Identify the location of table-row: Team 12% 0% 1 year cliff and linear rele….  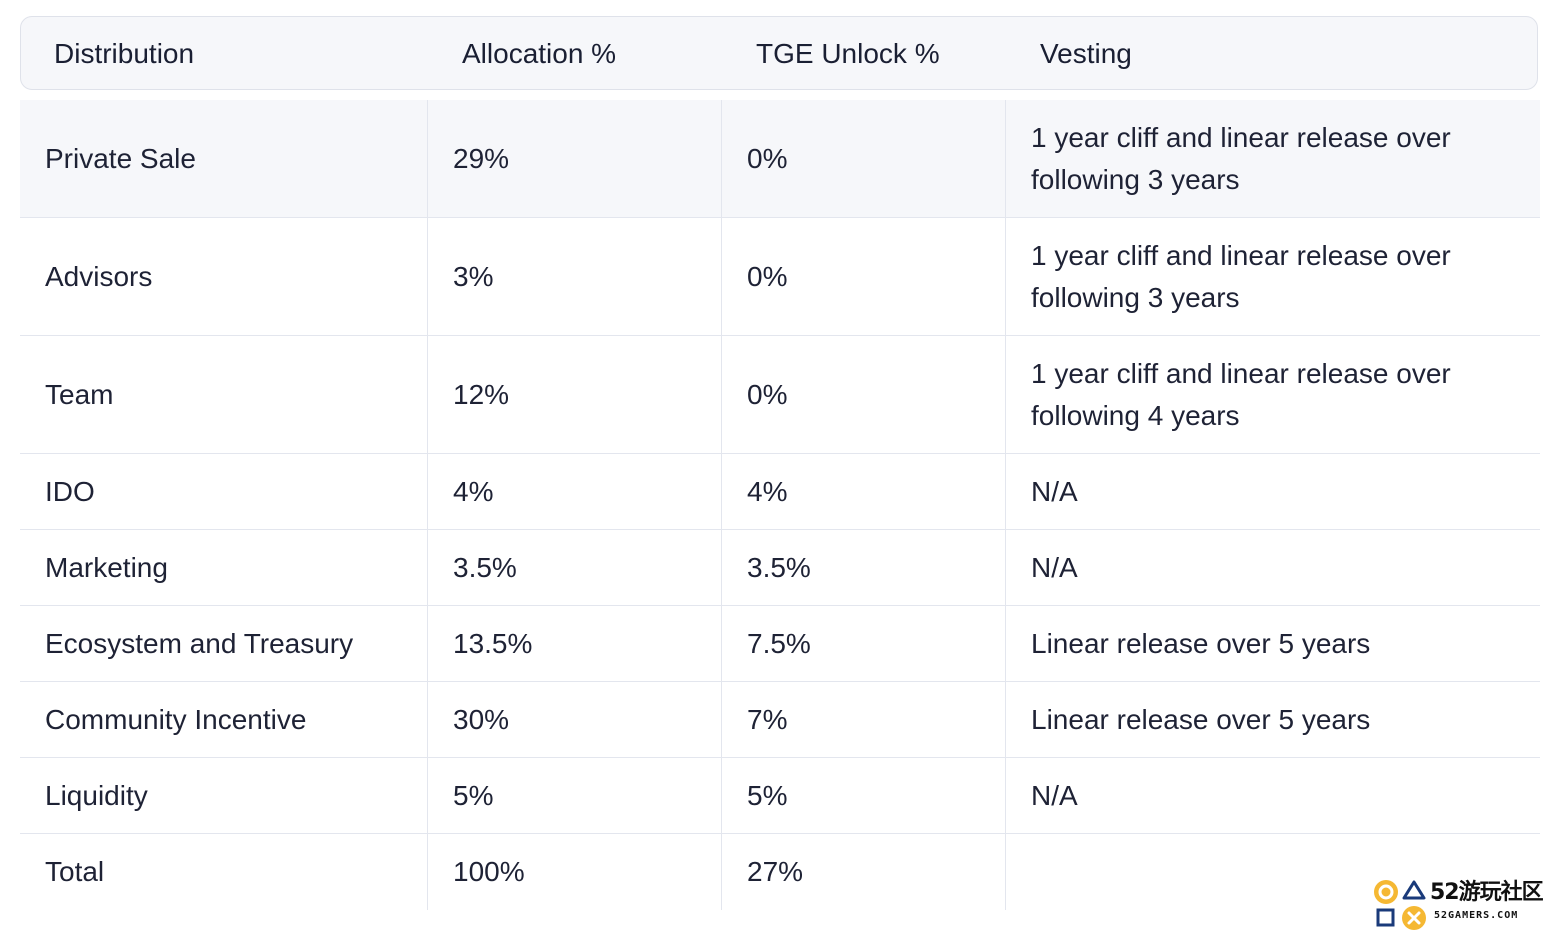
(780, 395).